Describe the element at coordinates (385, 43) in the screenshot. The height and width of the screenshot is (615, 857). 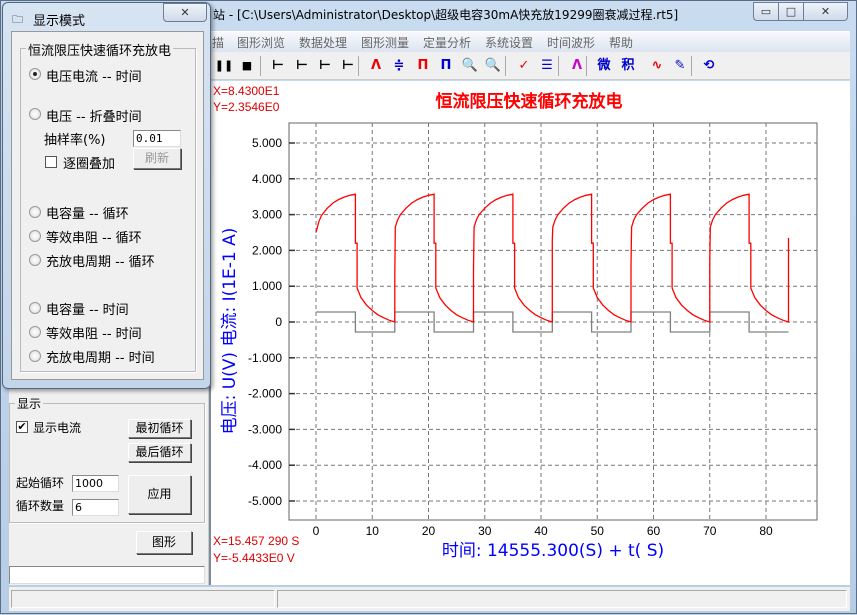
I see `menu-graph-measure: 图形测量` at that location.